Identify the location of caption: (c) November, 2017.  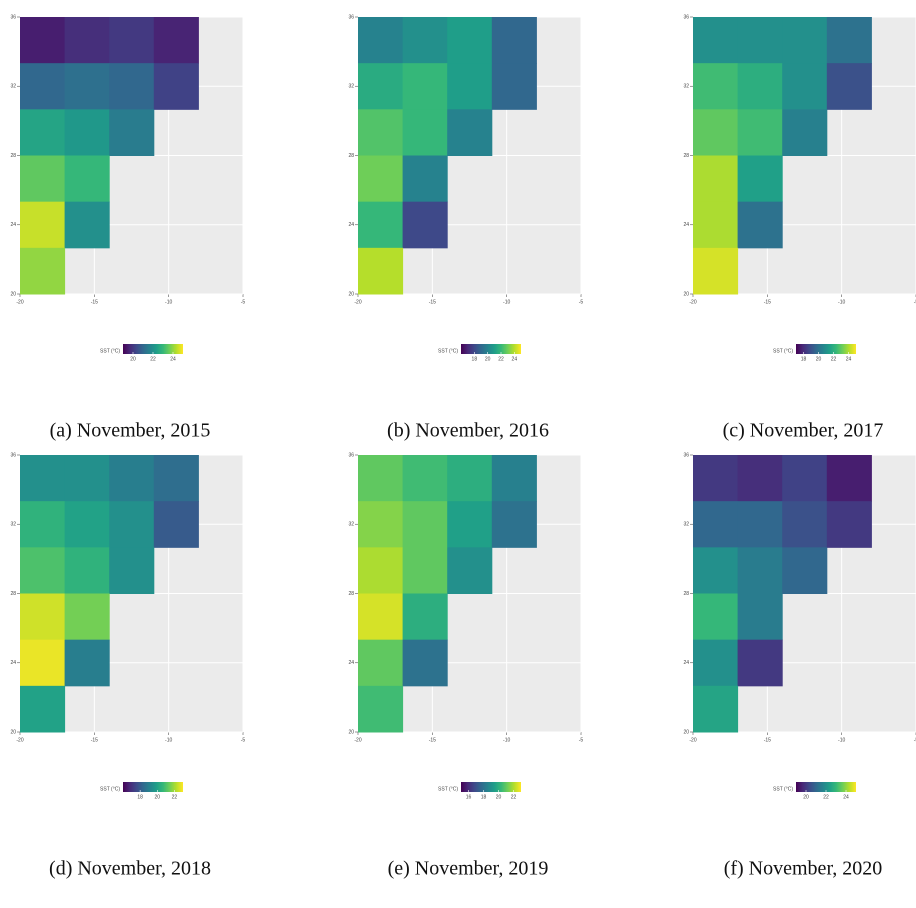
(803, 431).